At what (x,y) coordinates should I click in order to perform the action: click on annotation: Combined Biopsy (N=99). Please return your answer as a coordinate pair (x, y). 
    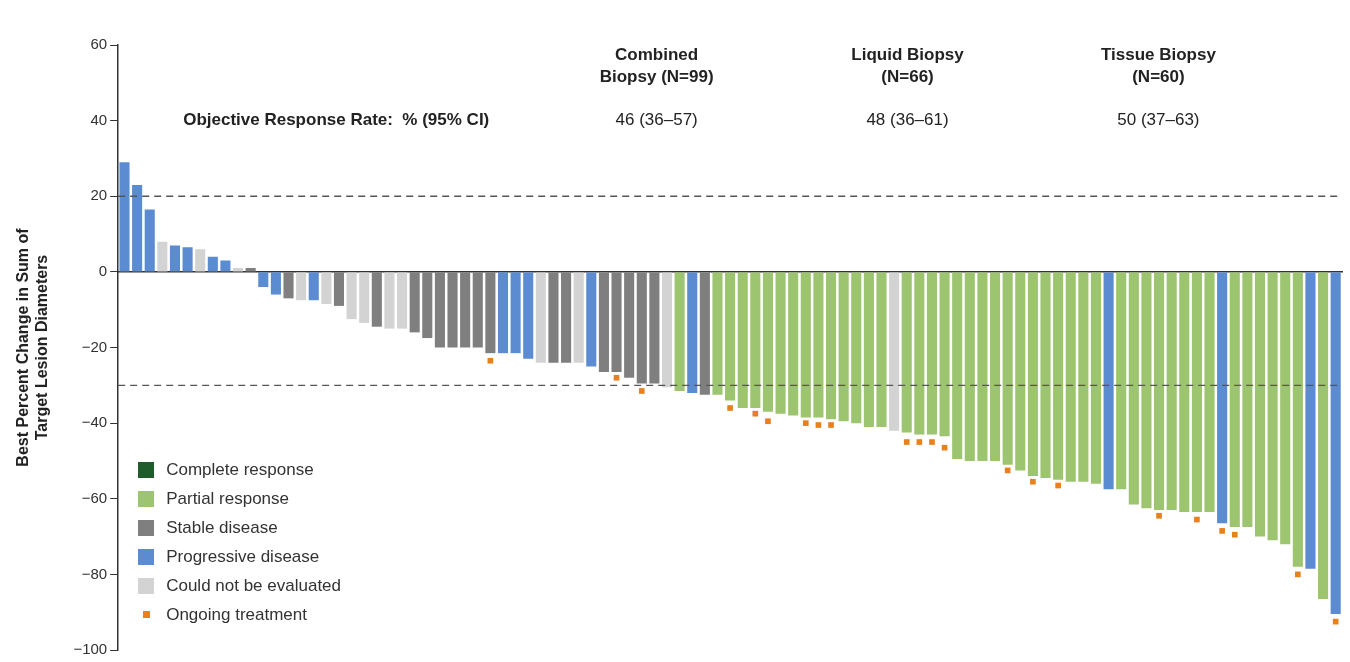
    Looking at the image, I should click on (656, 66).